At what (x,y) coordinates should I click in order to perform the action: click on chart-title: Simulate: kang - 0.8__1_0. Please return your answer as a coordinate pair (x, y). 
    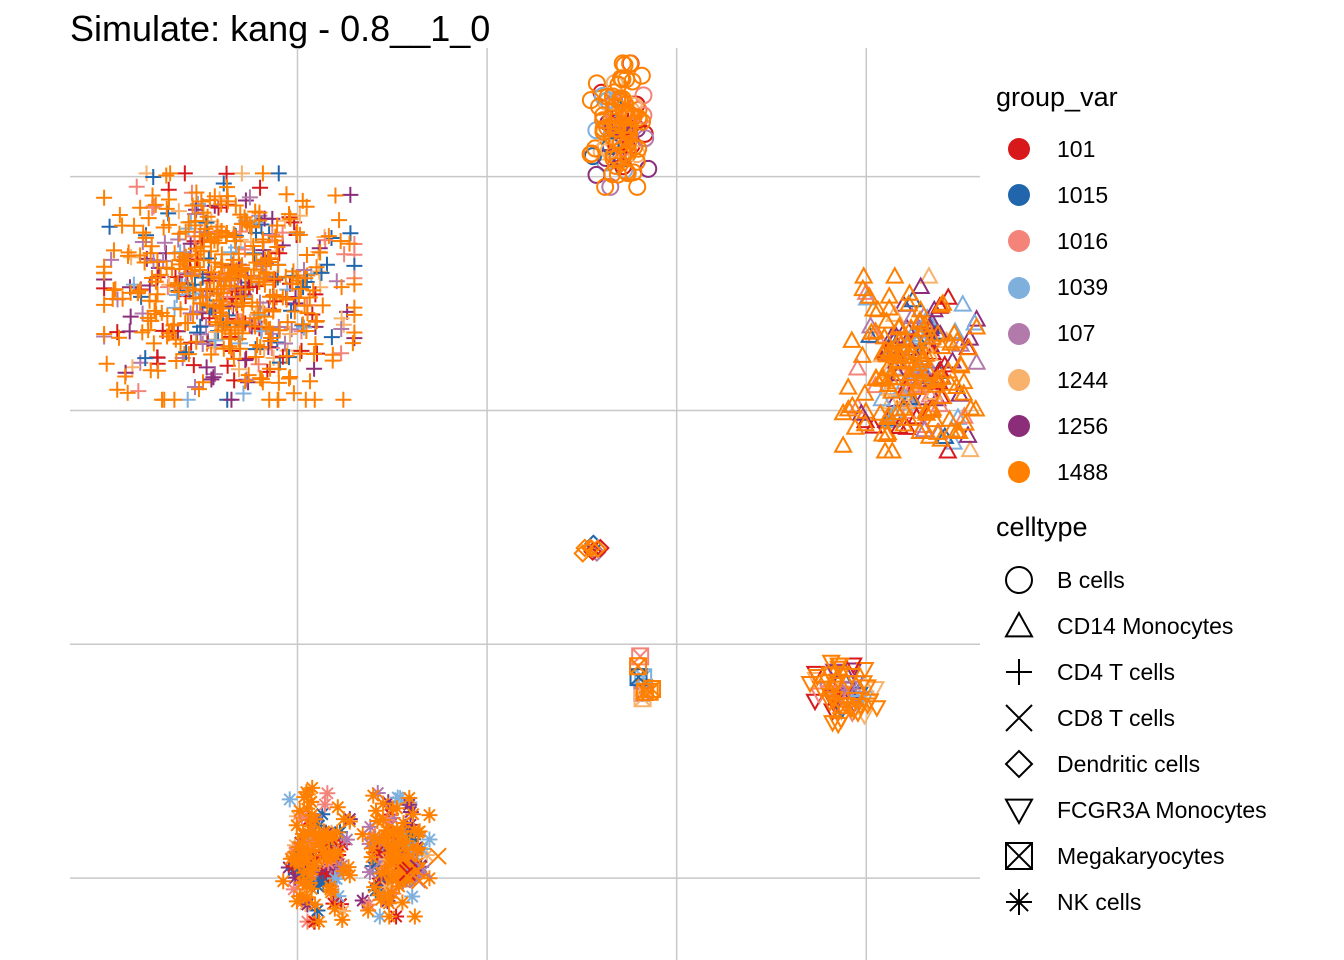
    Looking at the image, I should click on (280, 28).